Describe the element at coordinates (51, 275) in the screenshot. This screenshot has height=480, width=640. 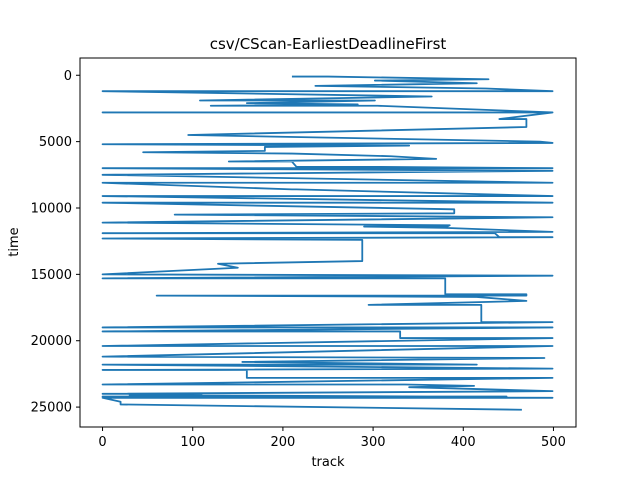
I see `y-tick-label: 15000` at that location.